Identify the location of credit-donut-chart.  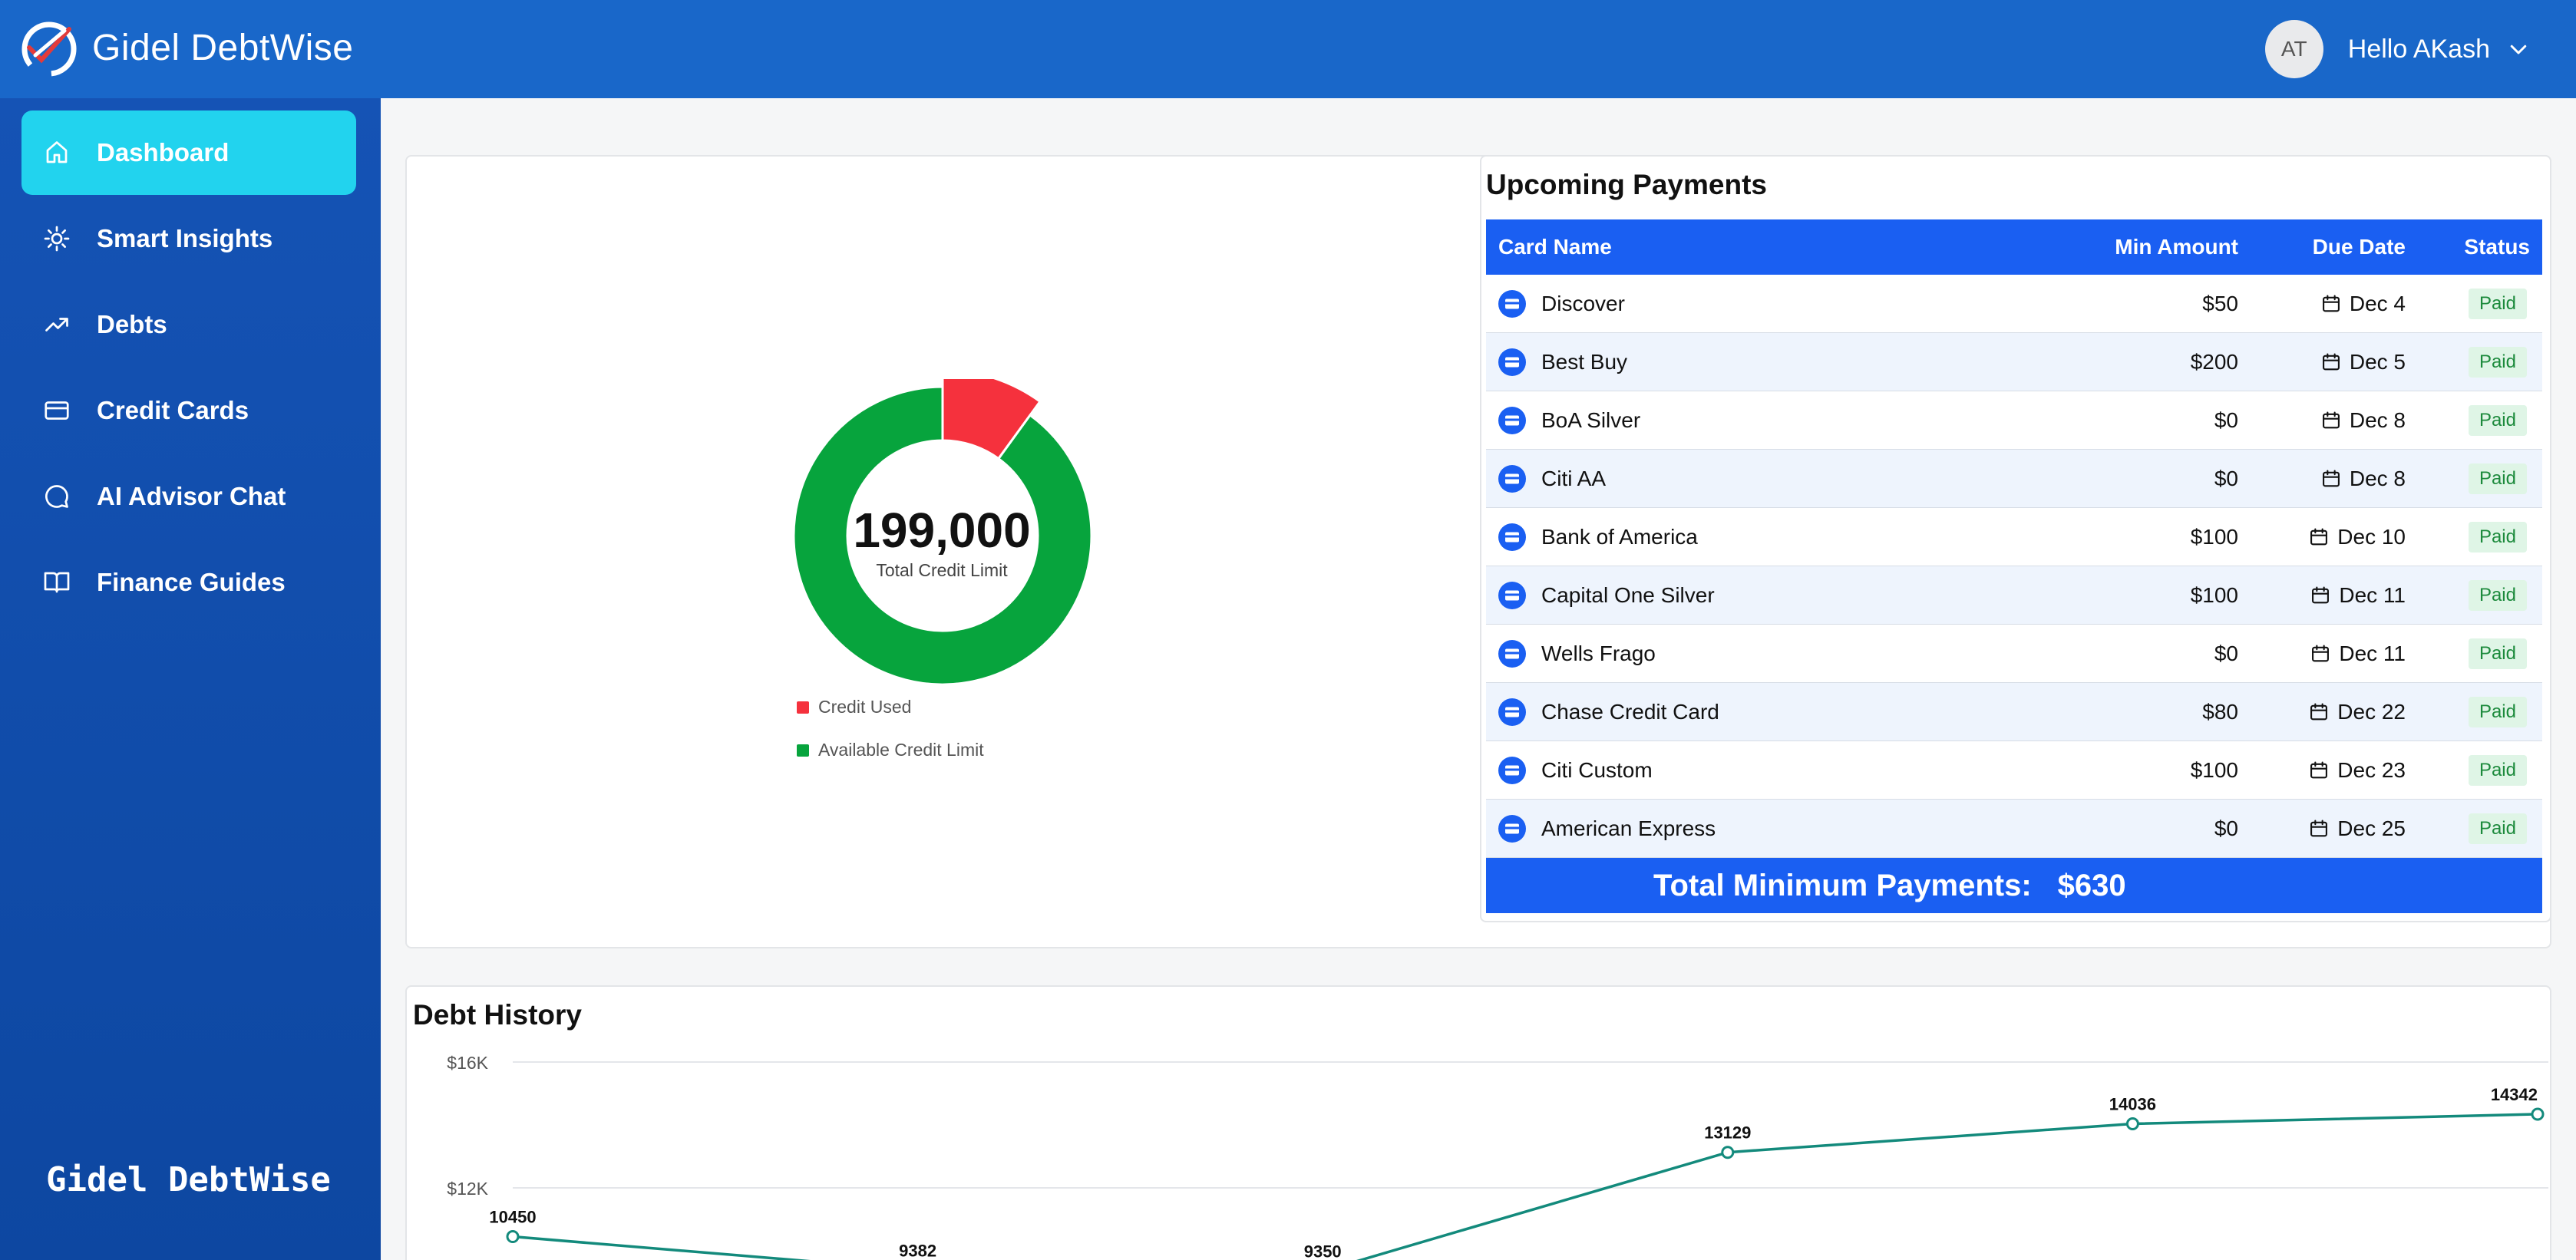
(942, 532).